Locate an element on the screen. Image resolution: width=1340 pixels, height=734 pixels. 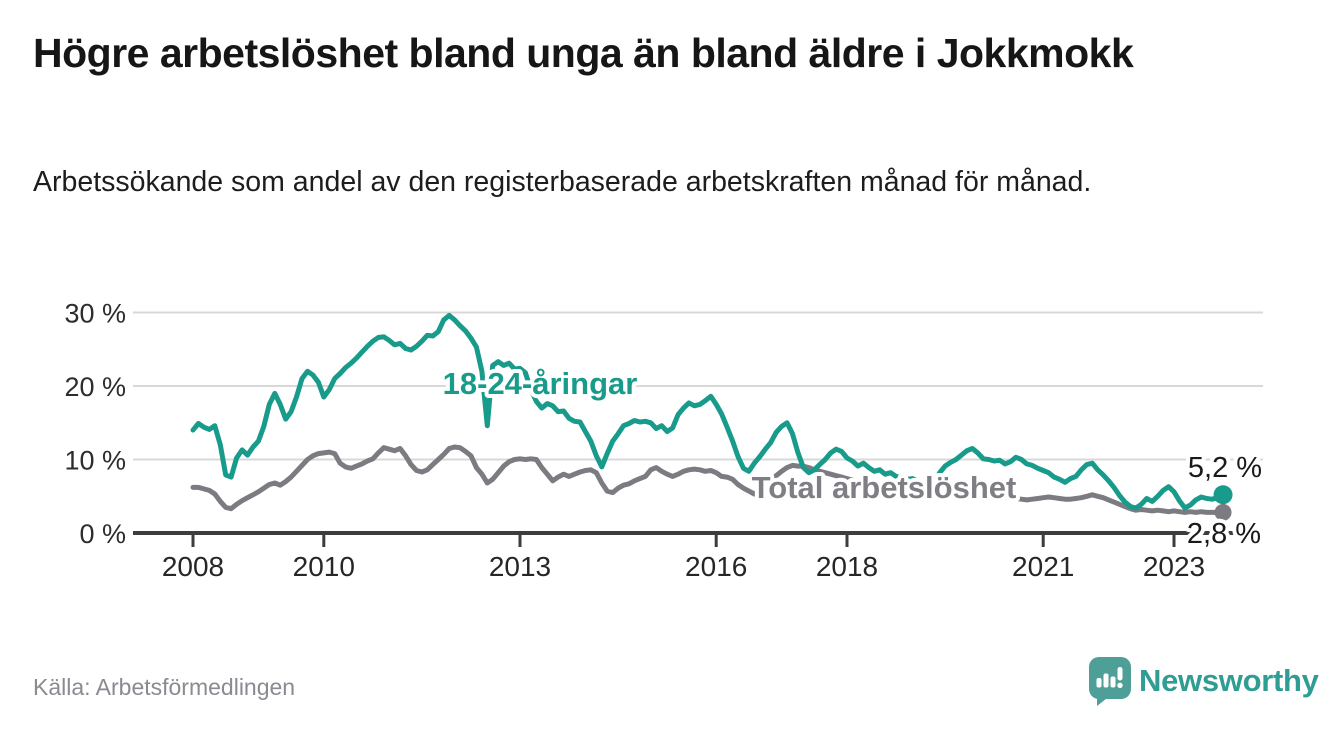
series-end-dot-total is located at coordinates (1223, 512).